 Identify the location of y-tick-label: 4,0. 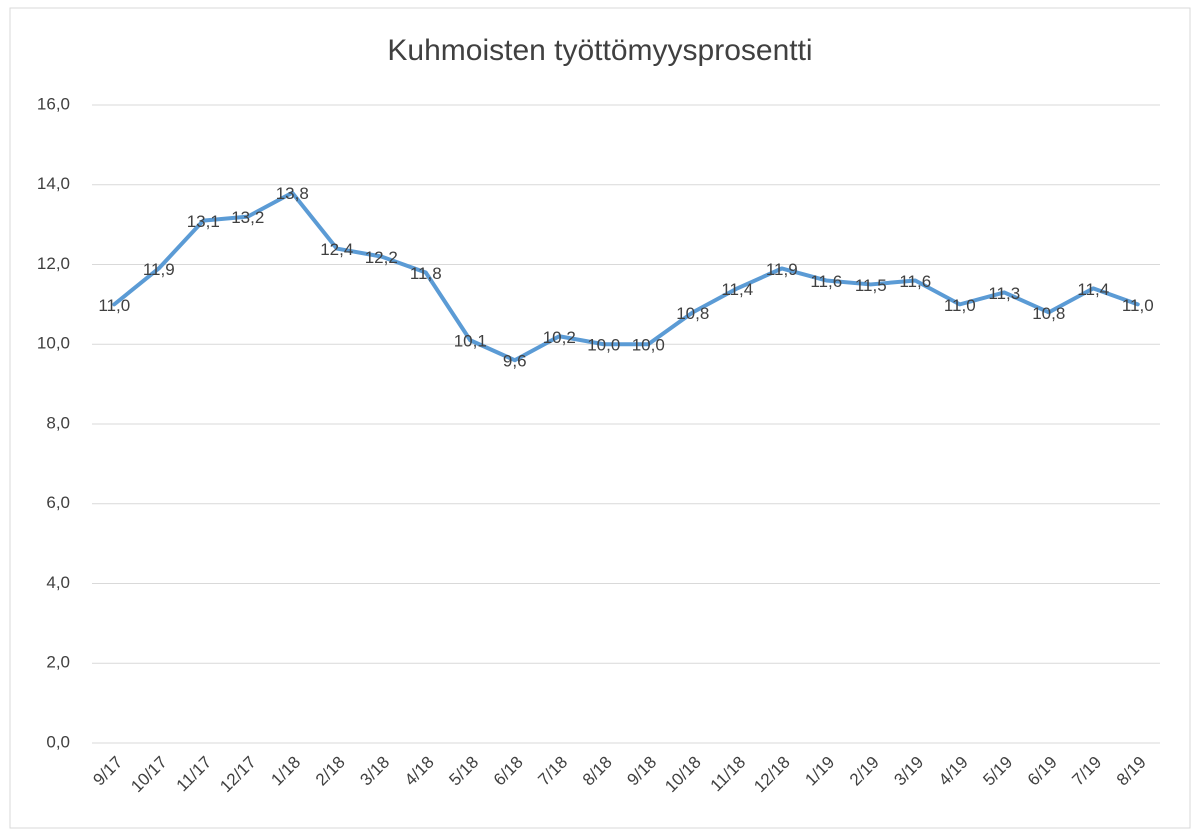
(58, 582).